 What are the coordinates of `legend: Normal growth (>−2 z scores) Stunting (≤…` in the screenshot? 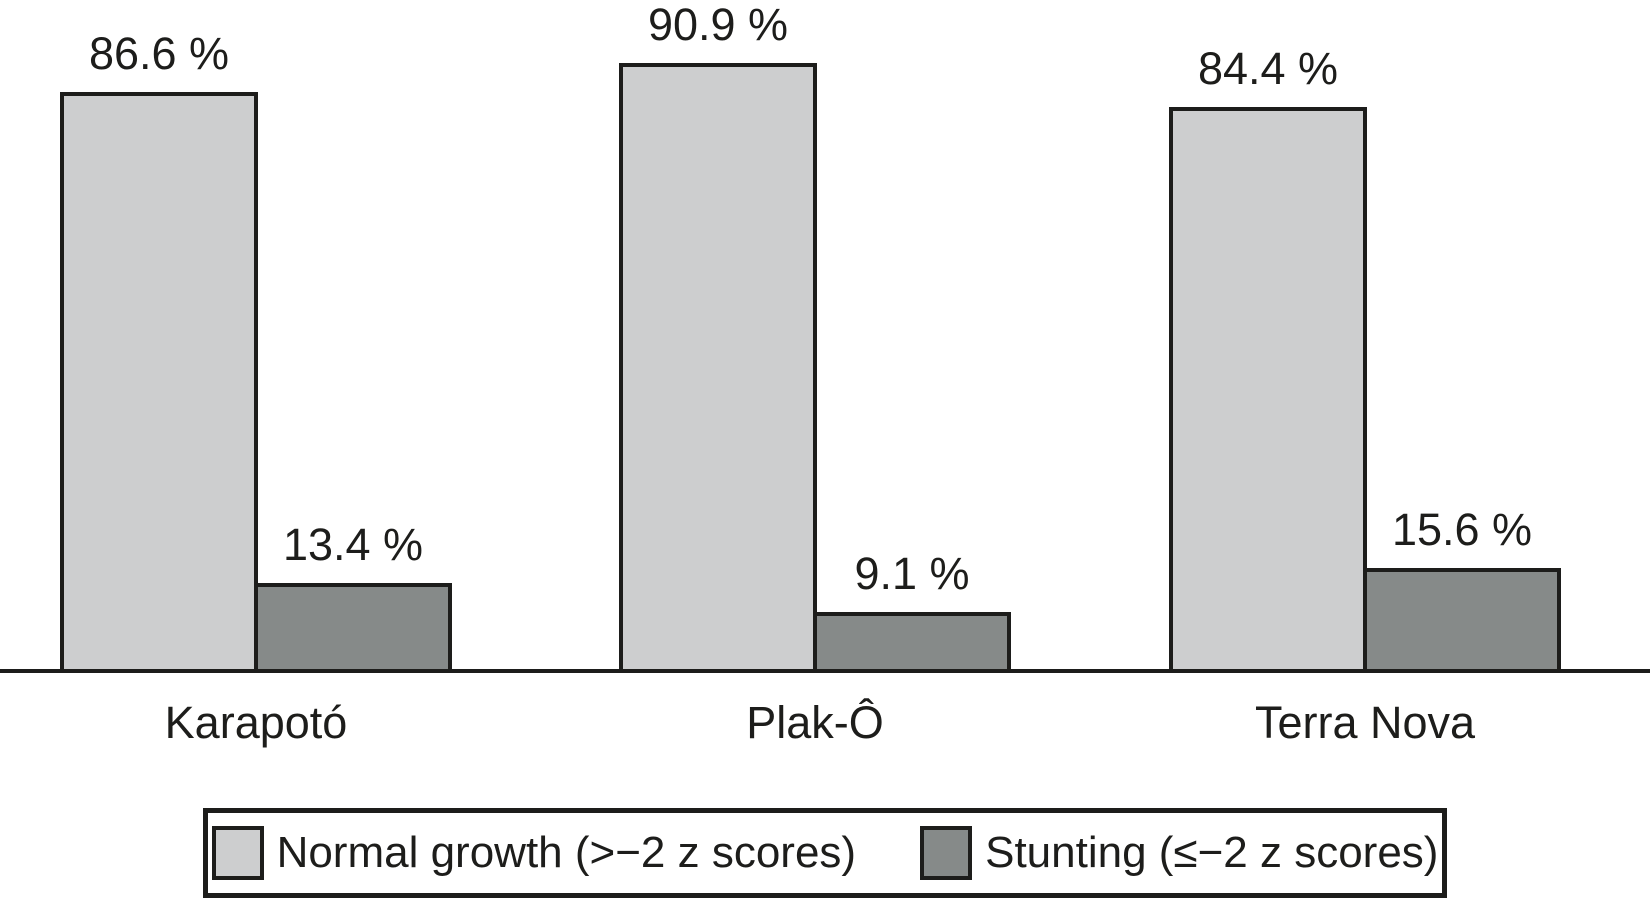 It's located at (825, 853).